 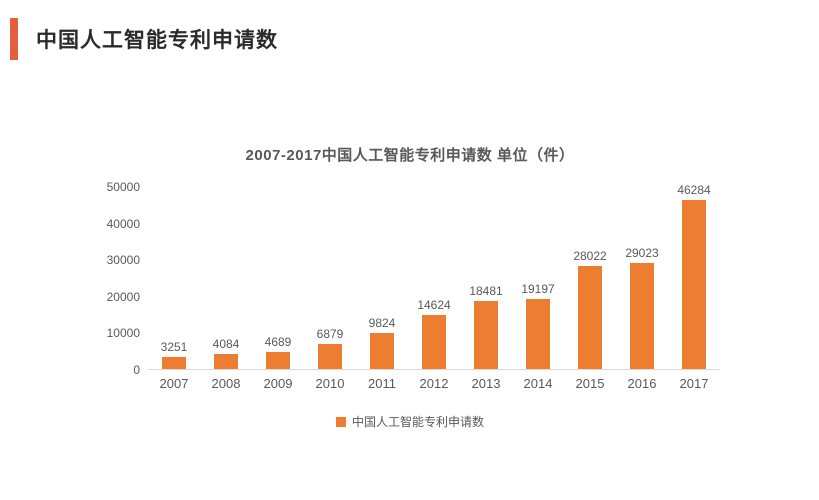 What do you see at coordinates (278, 342) in the screenshot?
I see `bar-value-label: 4689` at bounding box center [278, 342].